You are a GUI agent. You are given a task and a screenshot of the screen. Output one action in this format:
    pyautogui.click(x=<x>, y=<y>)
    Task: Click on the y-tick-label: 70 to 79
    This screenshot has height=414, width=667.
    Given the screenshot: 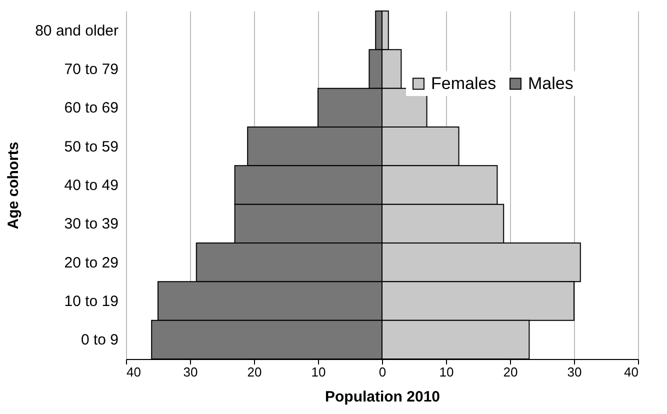 What is the action you would take?
    pyautogui.click(x=91, y=69)
    